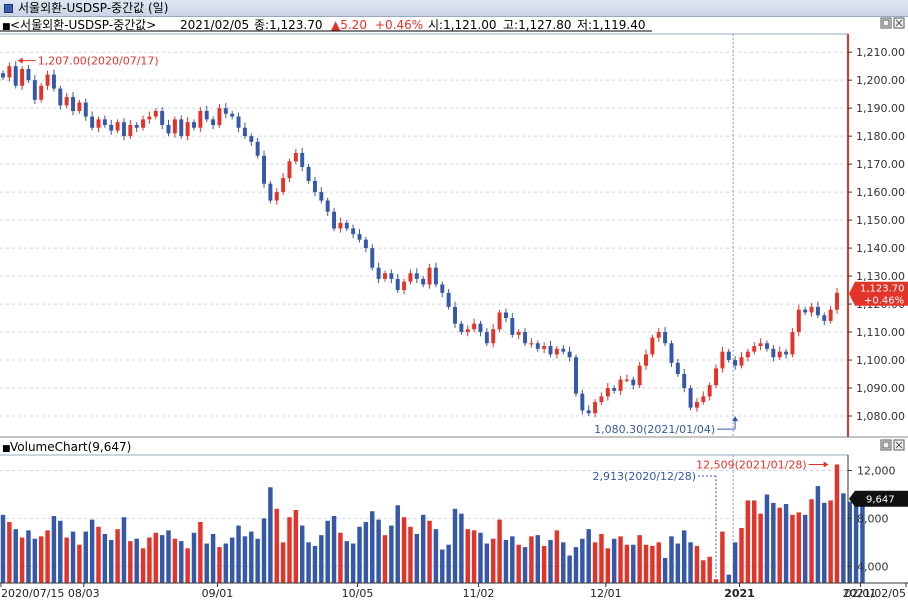 This screenshot has height=600, width=908. Describe the element at coordinates (876, 471) in the screenshot. I see `volume-tick-label: 12,000` at that location.